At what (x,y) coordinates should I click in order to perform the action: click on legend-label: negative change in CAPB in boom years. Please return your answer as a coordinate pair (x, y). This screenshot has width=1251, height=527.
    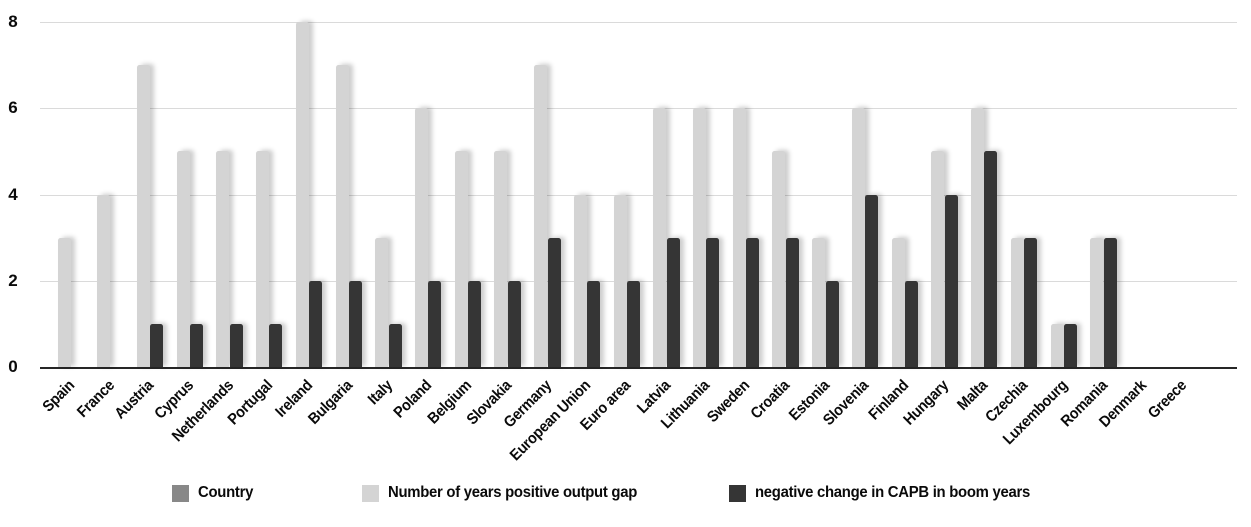
    Looking at the image, I should click on (892, 492).